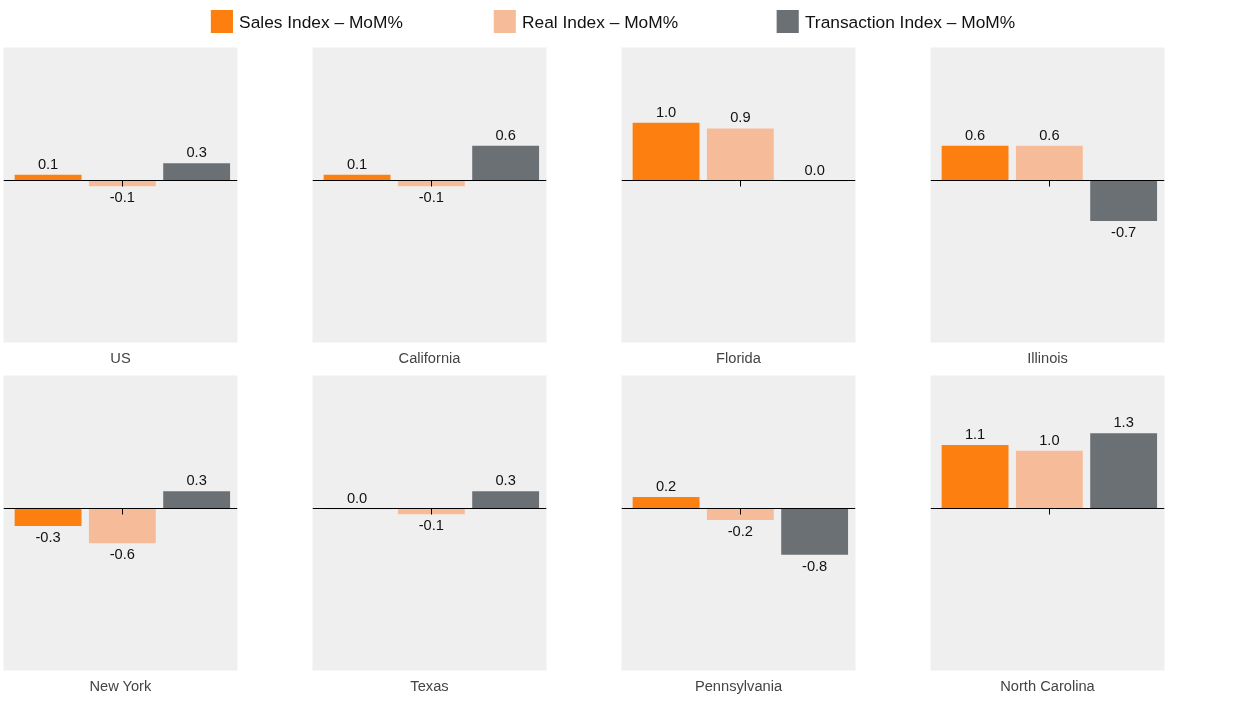 The width and height of the screenshot is (1238, 706). Describe the element at coordinates (1124, 232) in the screenshot. I see `data-label: -0.7` at that location.